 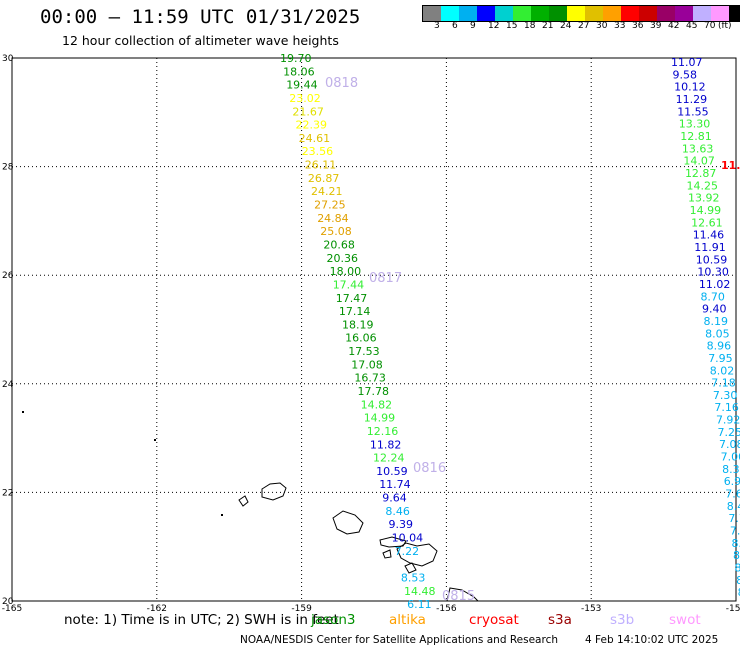 What do you see at coordinates (695, 124) in the screenshot?
I see `swh-value-east: 13.30` at bounding box center [695, 124].